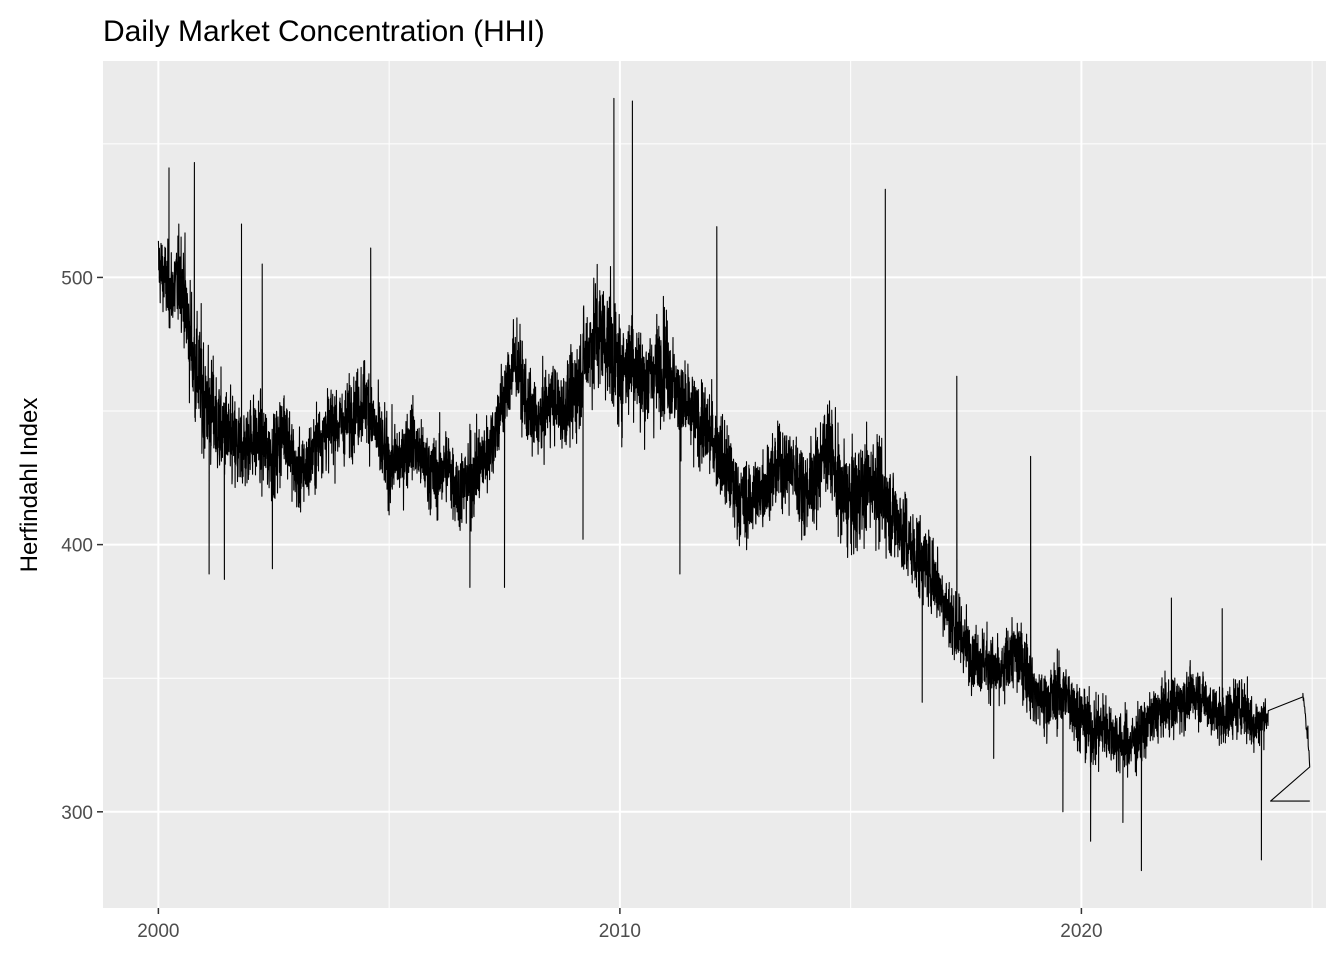 This screenshot has height=960, width=1344. I want to click on chart-title: Daily Market Concentration (HHI), so click(324, 31).